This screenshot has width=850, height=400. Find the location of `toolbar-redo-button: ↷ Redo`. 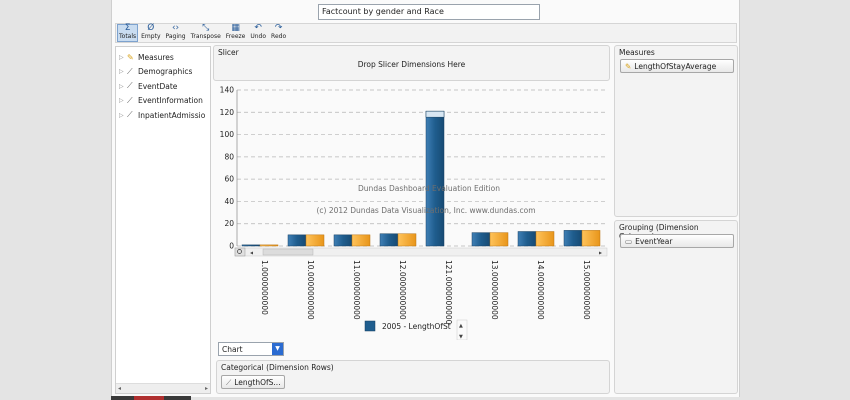

toolbar-redo-button: ↷ Redo is located at coordinates (278, 33).